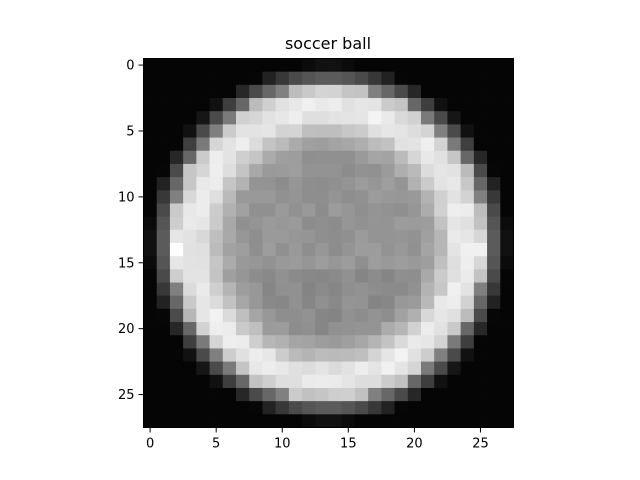 Image resolution: width=640 pixels, height=480 pixels. I want to click on y-axis: 0510152025, so click(131, 231).